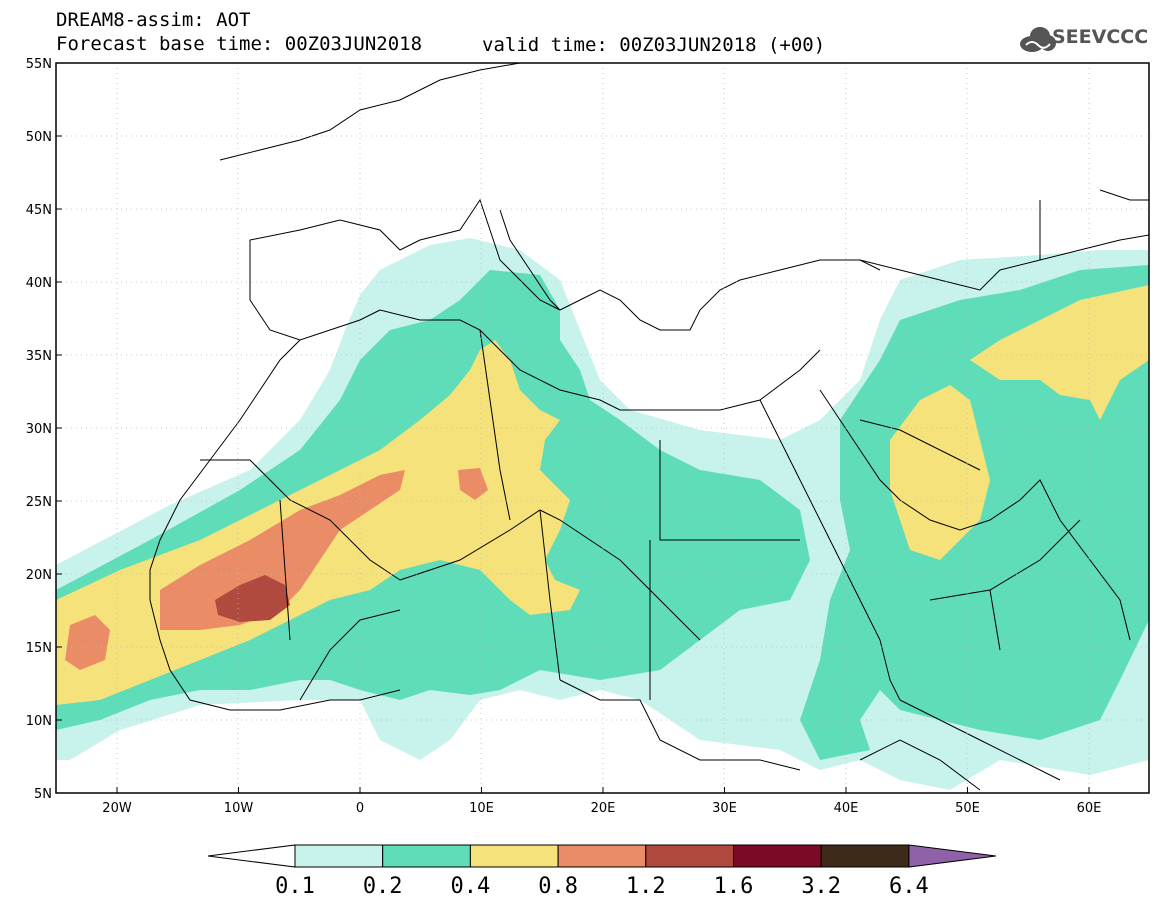 This screenshot has height=905, width=1165. I want to click on lat-label: 50N, so click(39, 137).